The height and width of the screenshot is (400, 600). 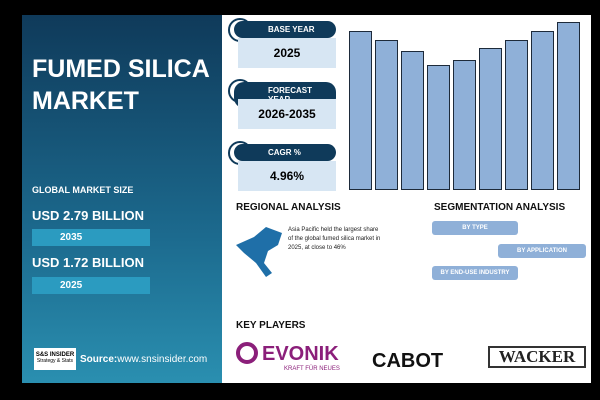 What do you see at coordinates (55, 355) in the screenshot?
I see `logo-text: S&S INSIDER` at bounding box center [55, 355].